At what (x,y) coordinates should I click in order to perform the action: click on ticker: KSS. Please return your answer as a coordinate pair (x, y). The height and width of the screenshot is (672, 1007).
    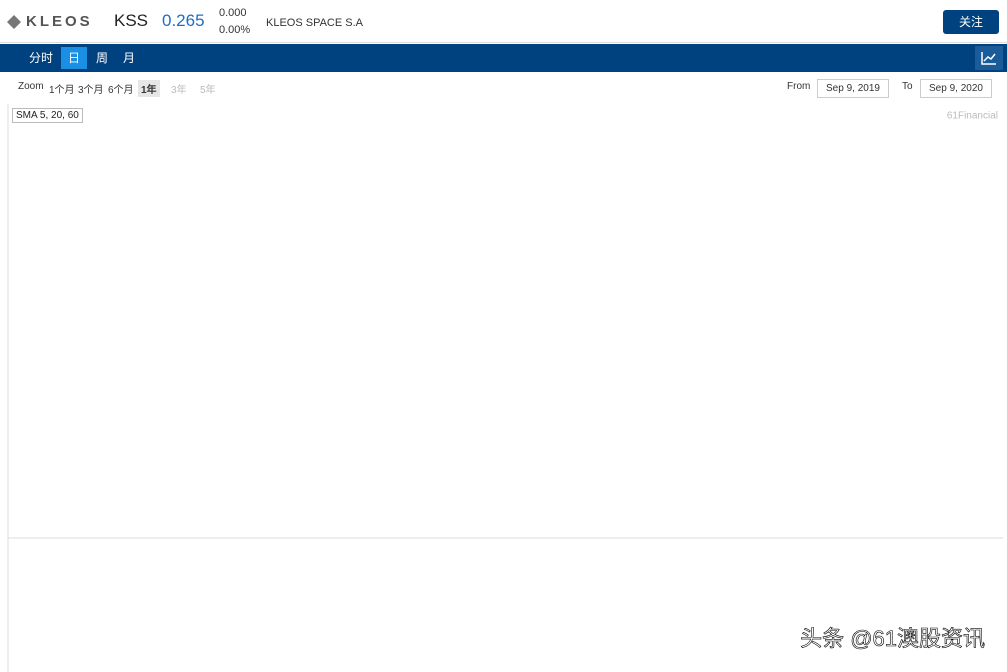
    Looking at the image, I should click on (131, 20).